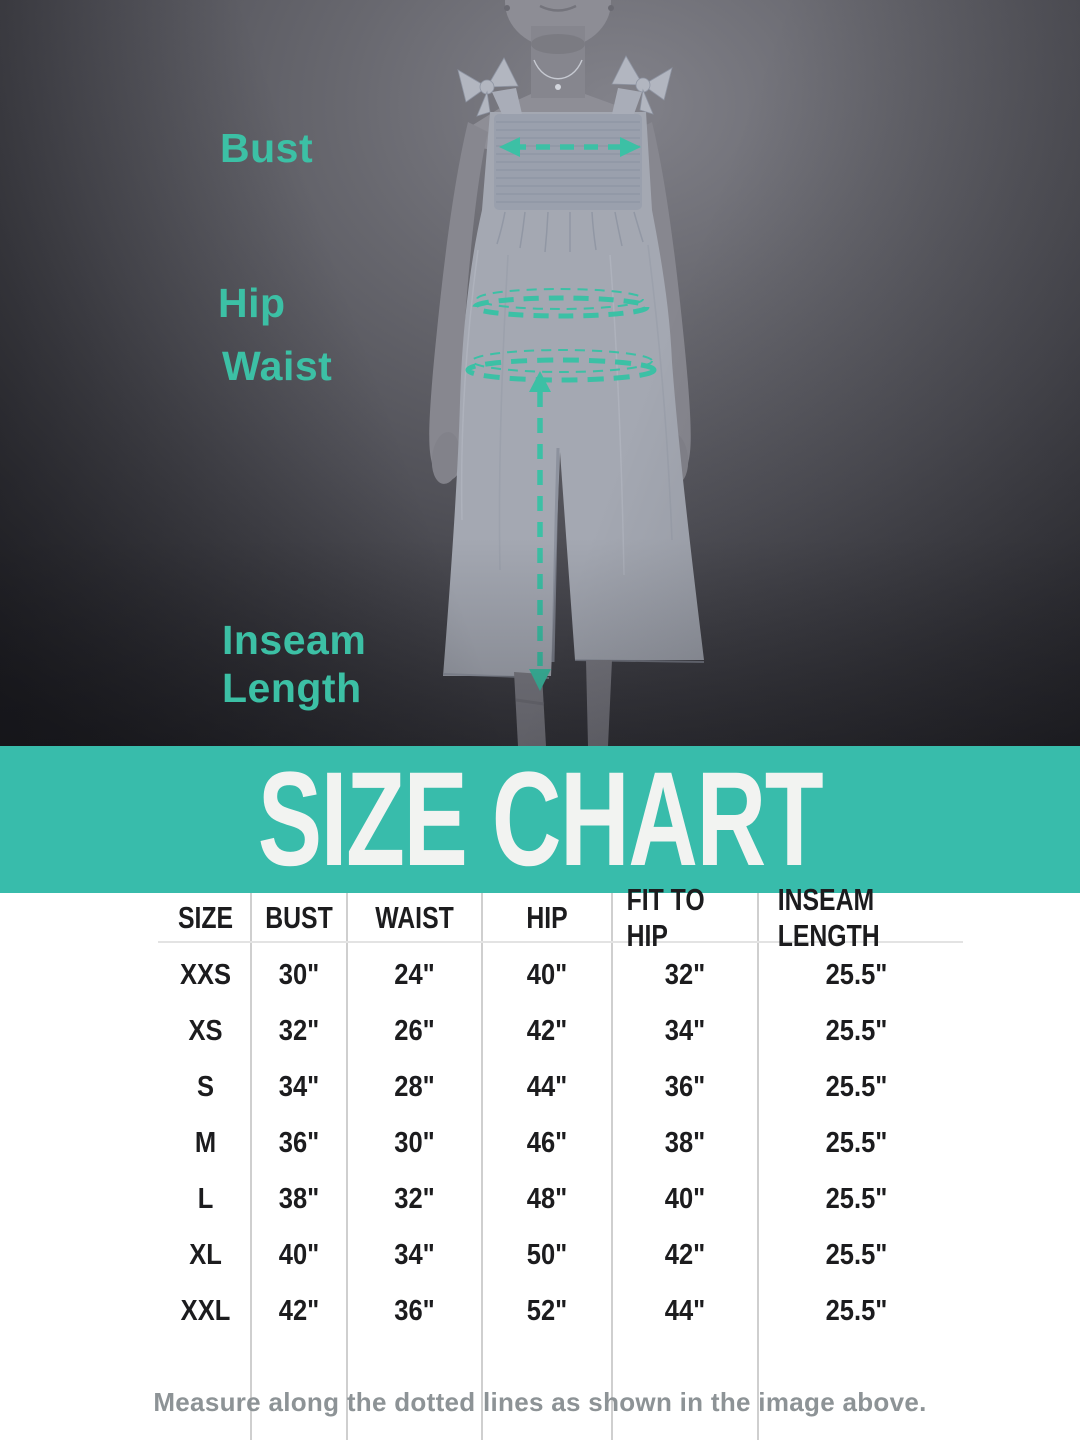  I want to click on column-header-hip: HIP, so click(547, 917).